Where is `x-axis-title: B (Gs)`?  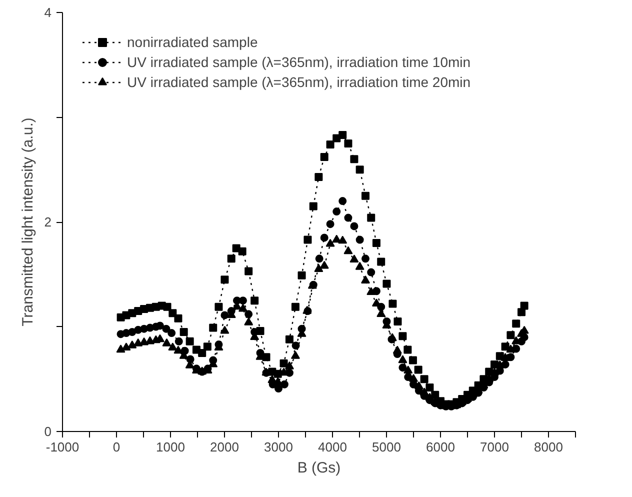
x-axis-title: B (Gs) is located at coordinates (319, 468).